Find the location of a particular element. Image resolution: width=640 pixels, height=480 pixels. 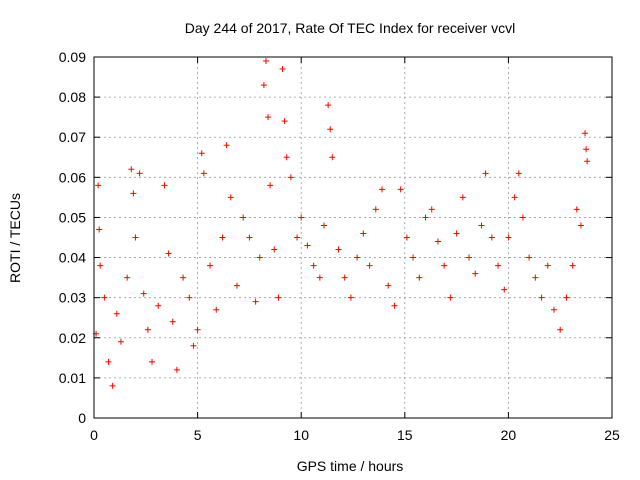

y-tick-label: 0.03 is located at coordinates (72, 298).